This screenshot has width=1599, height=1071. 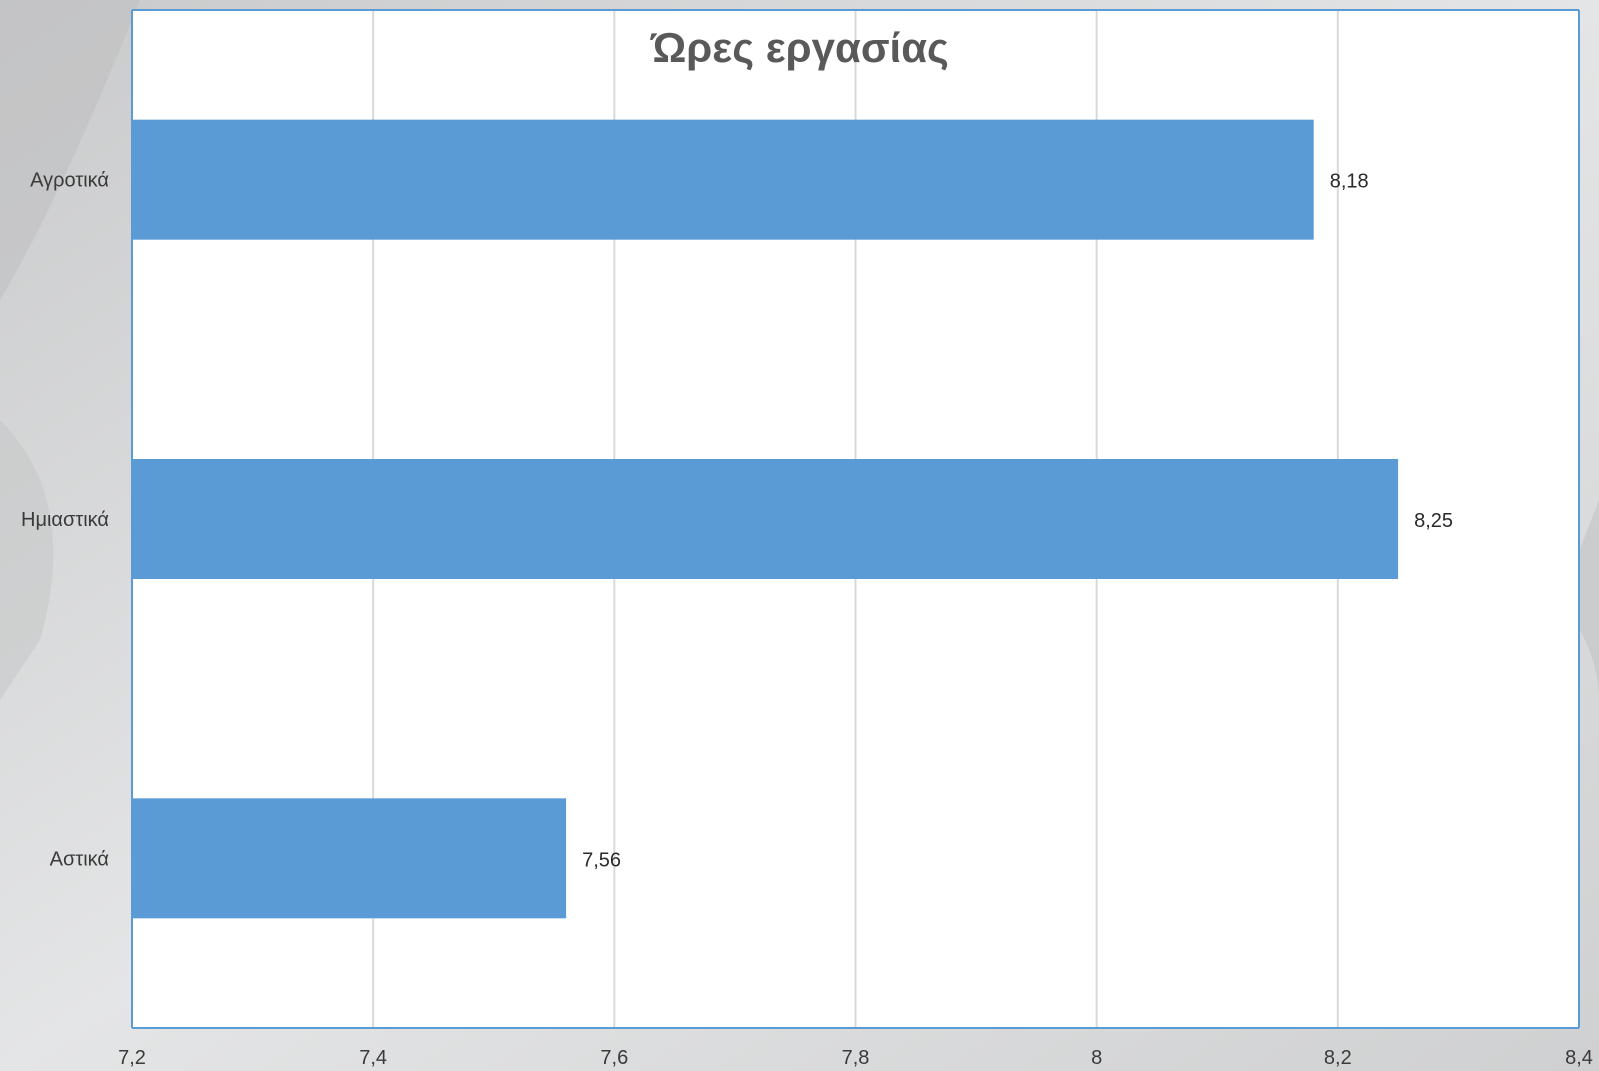 I want to click on x-tick-label: 8,4, so click(x=1579, y=1058).